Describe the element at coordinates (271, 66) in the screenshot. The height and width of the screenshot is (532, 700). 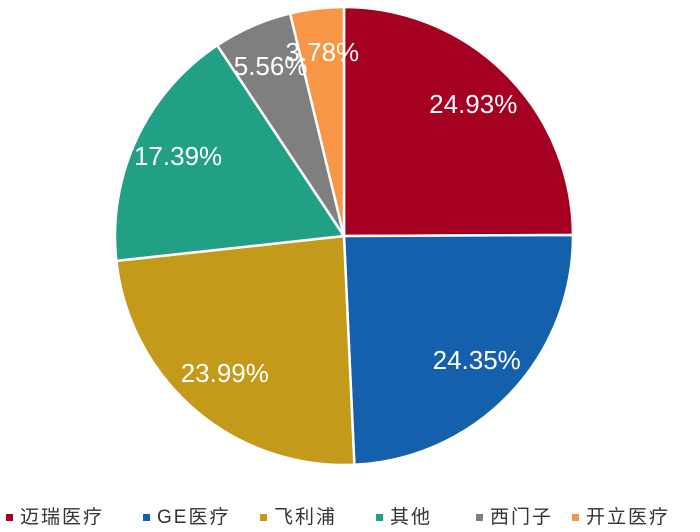
I see `data-label: 5.56%` at that location.